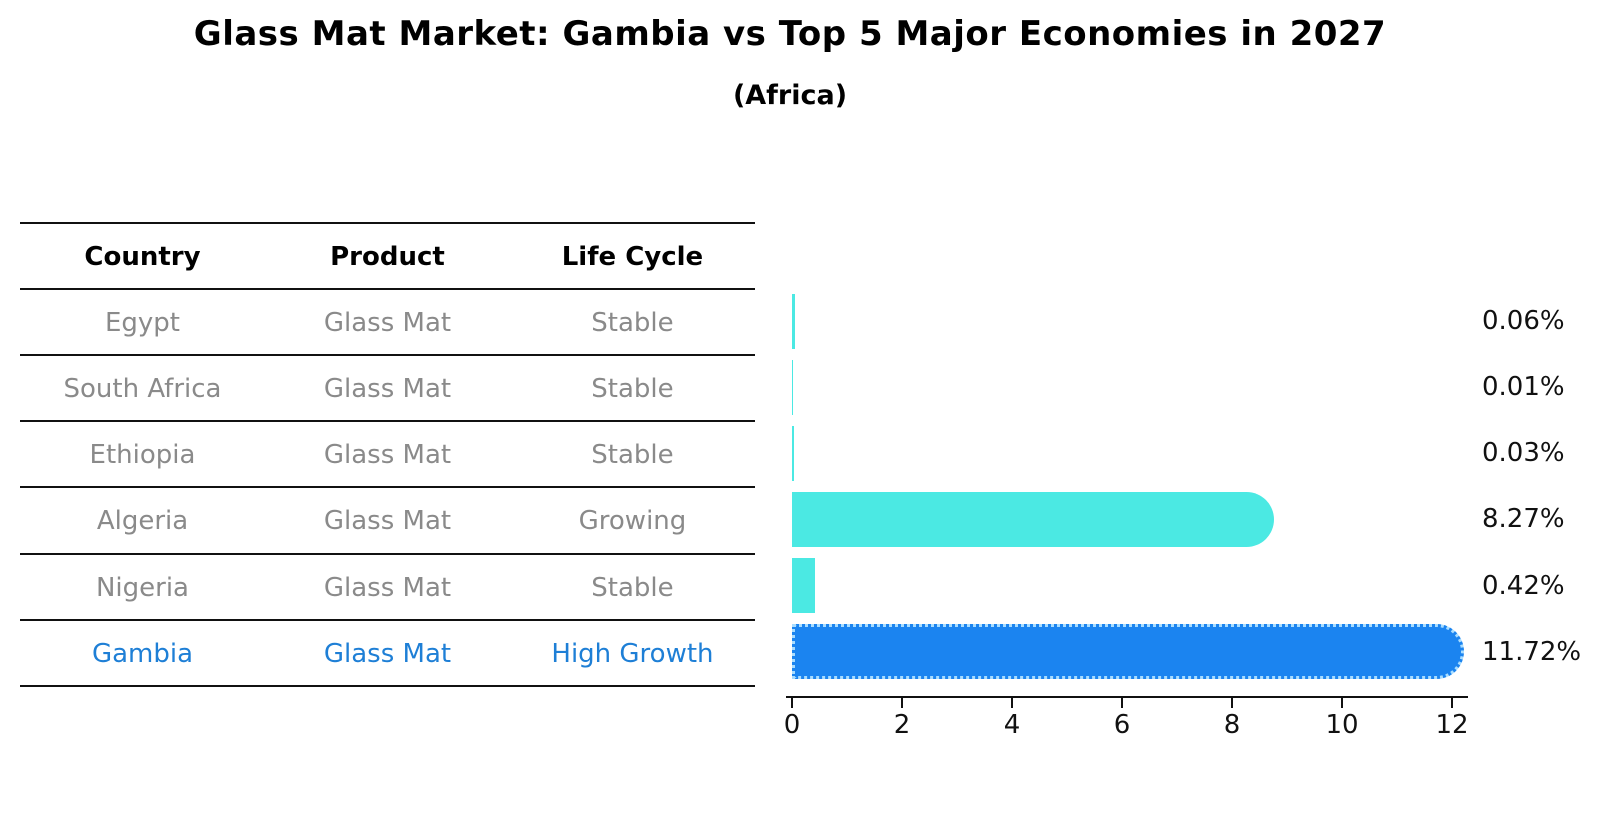  What do you see at coordinates (632, 323) in the screenshot?
I see `table-row-egypt-cell-2: Stable` at bounding box center [632, 323].